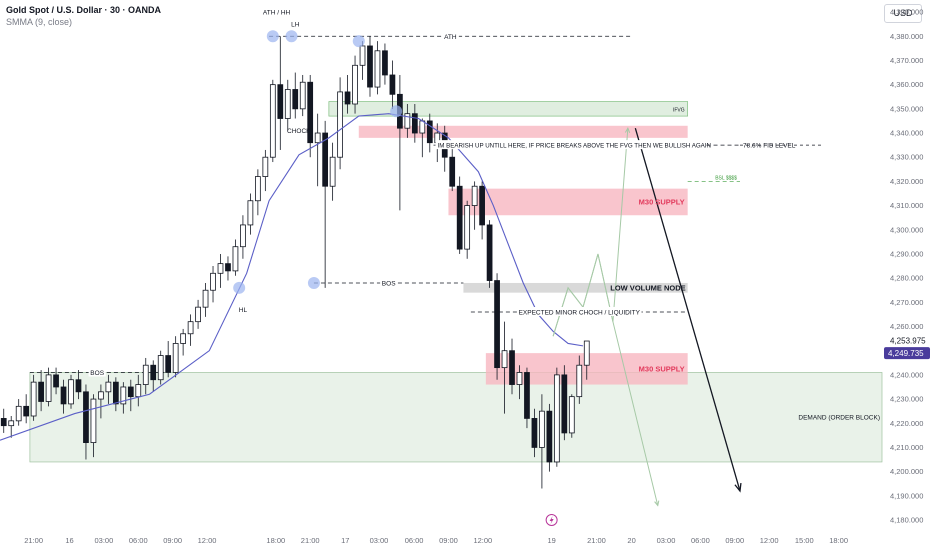 This screenshot has height=550, width=932. Describe the element at coordinates (239, 287) in the screenshot. I see `hl-marker` at that location.